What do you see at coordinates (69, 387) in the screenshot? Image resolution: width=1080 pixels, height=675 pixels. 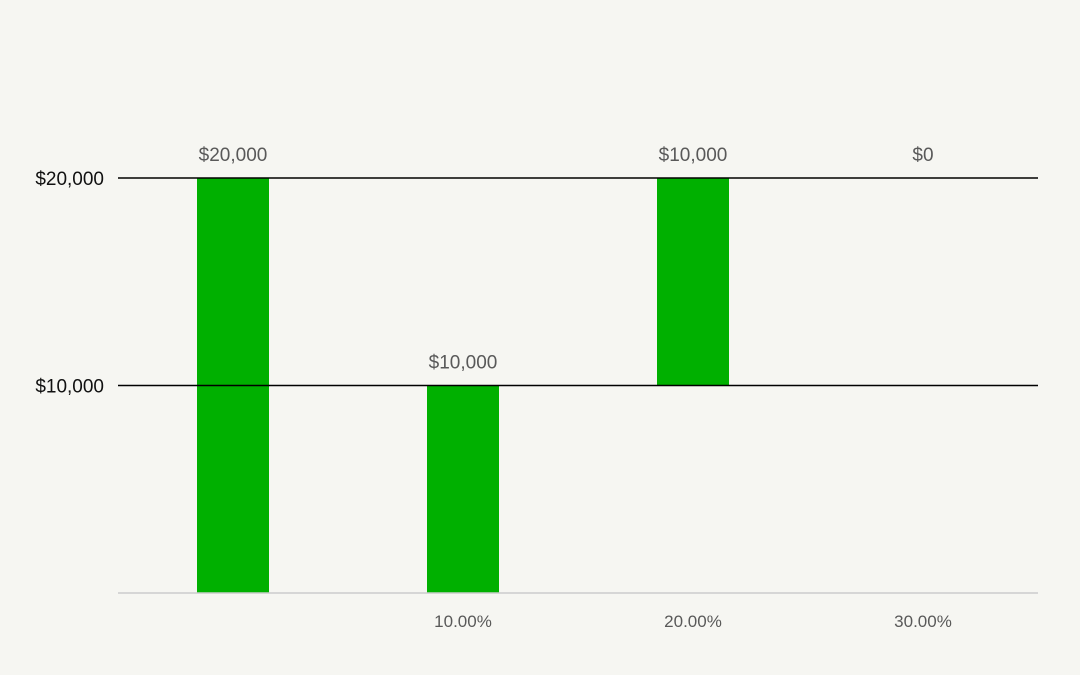 I see `y-tick-label: $10,000` at bounding box center [69, 387].